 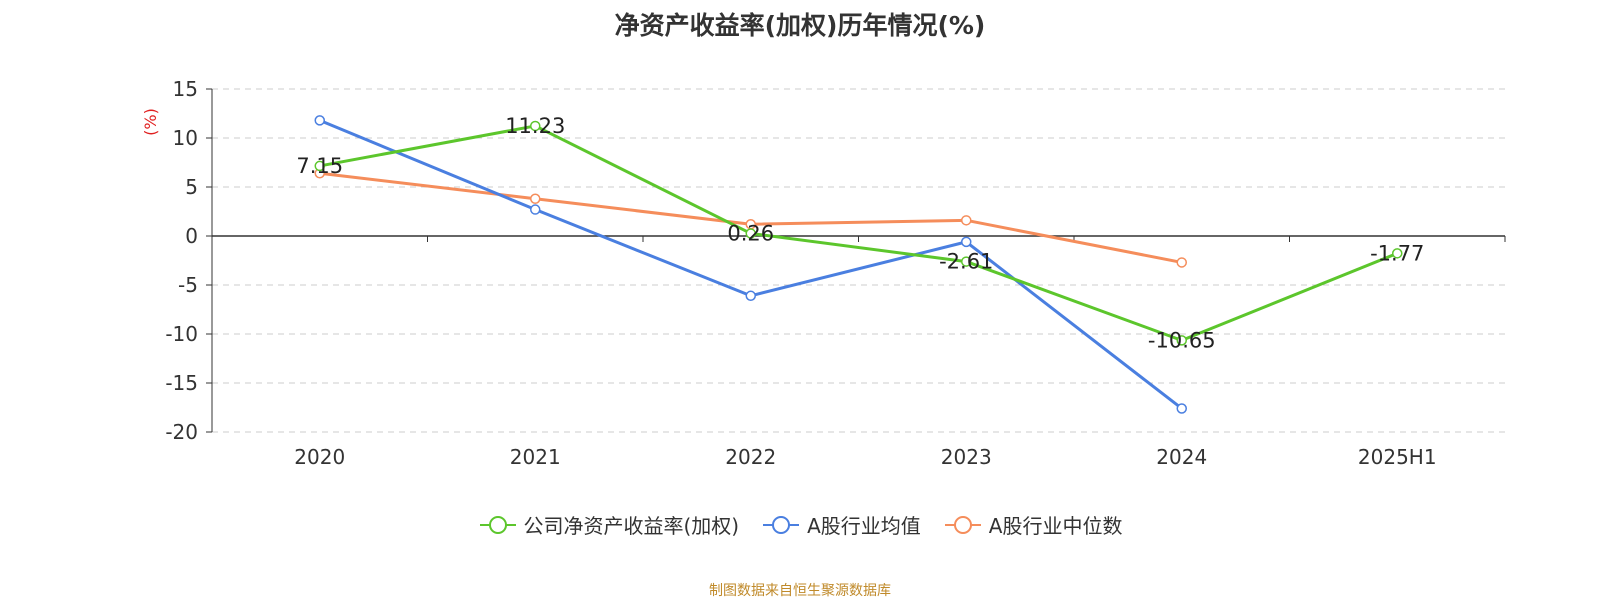 I want to click on legend-label-industry-mean: A股行业均值, so click(x=864, y=526).